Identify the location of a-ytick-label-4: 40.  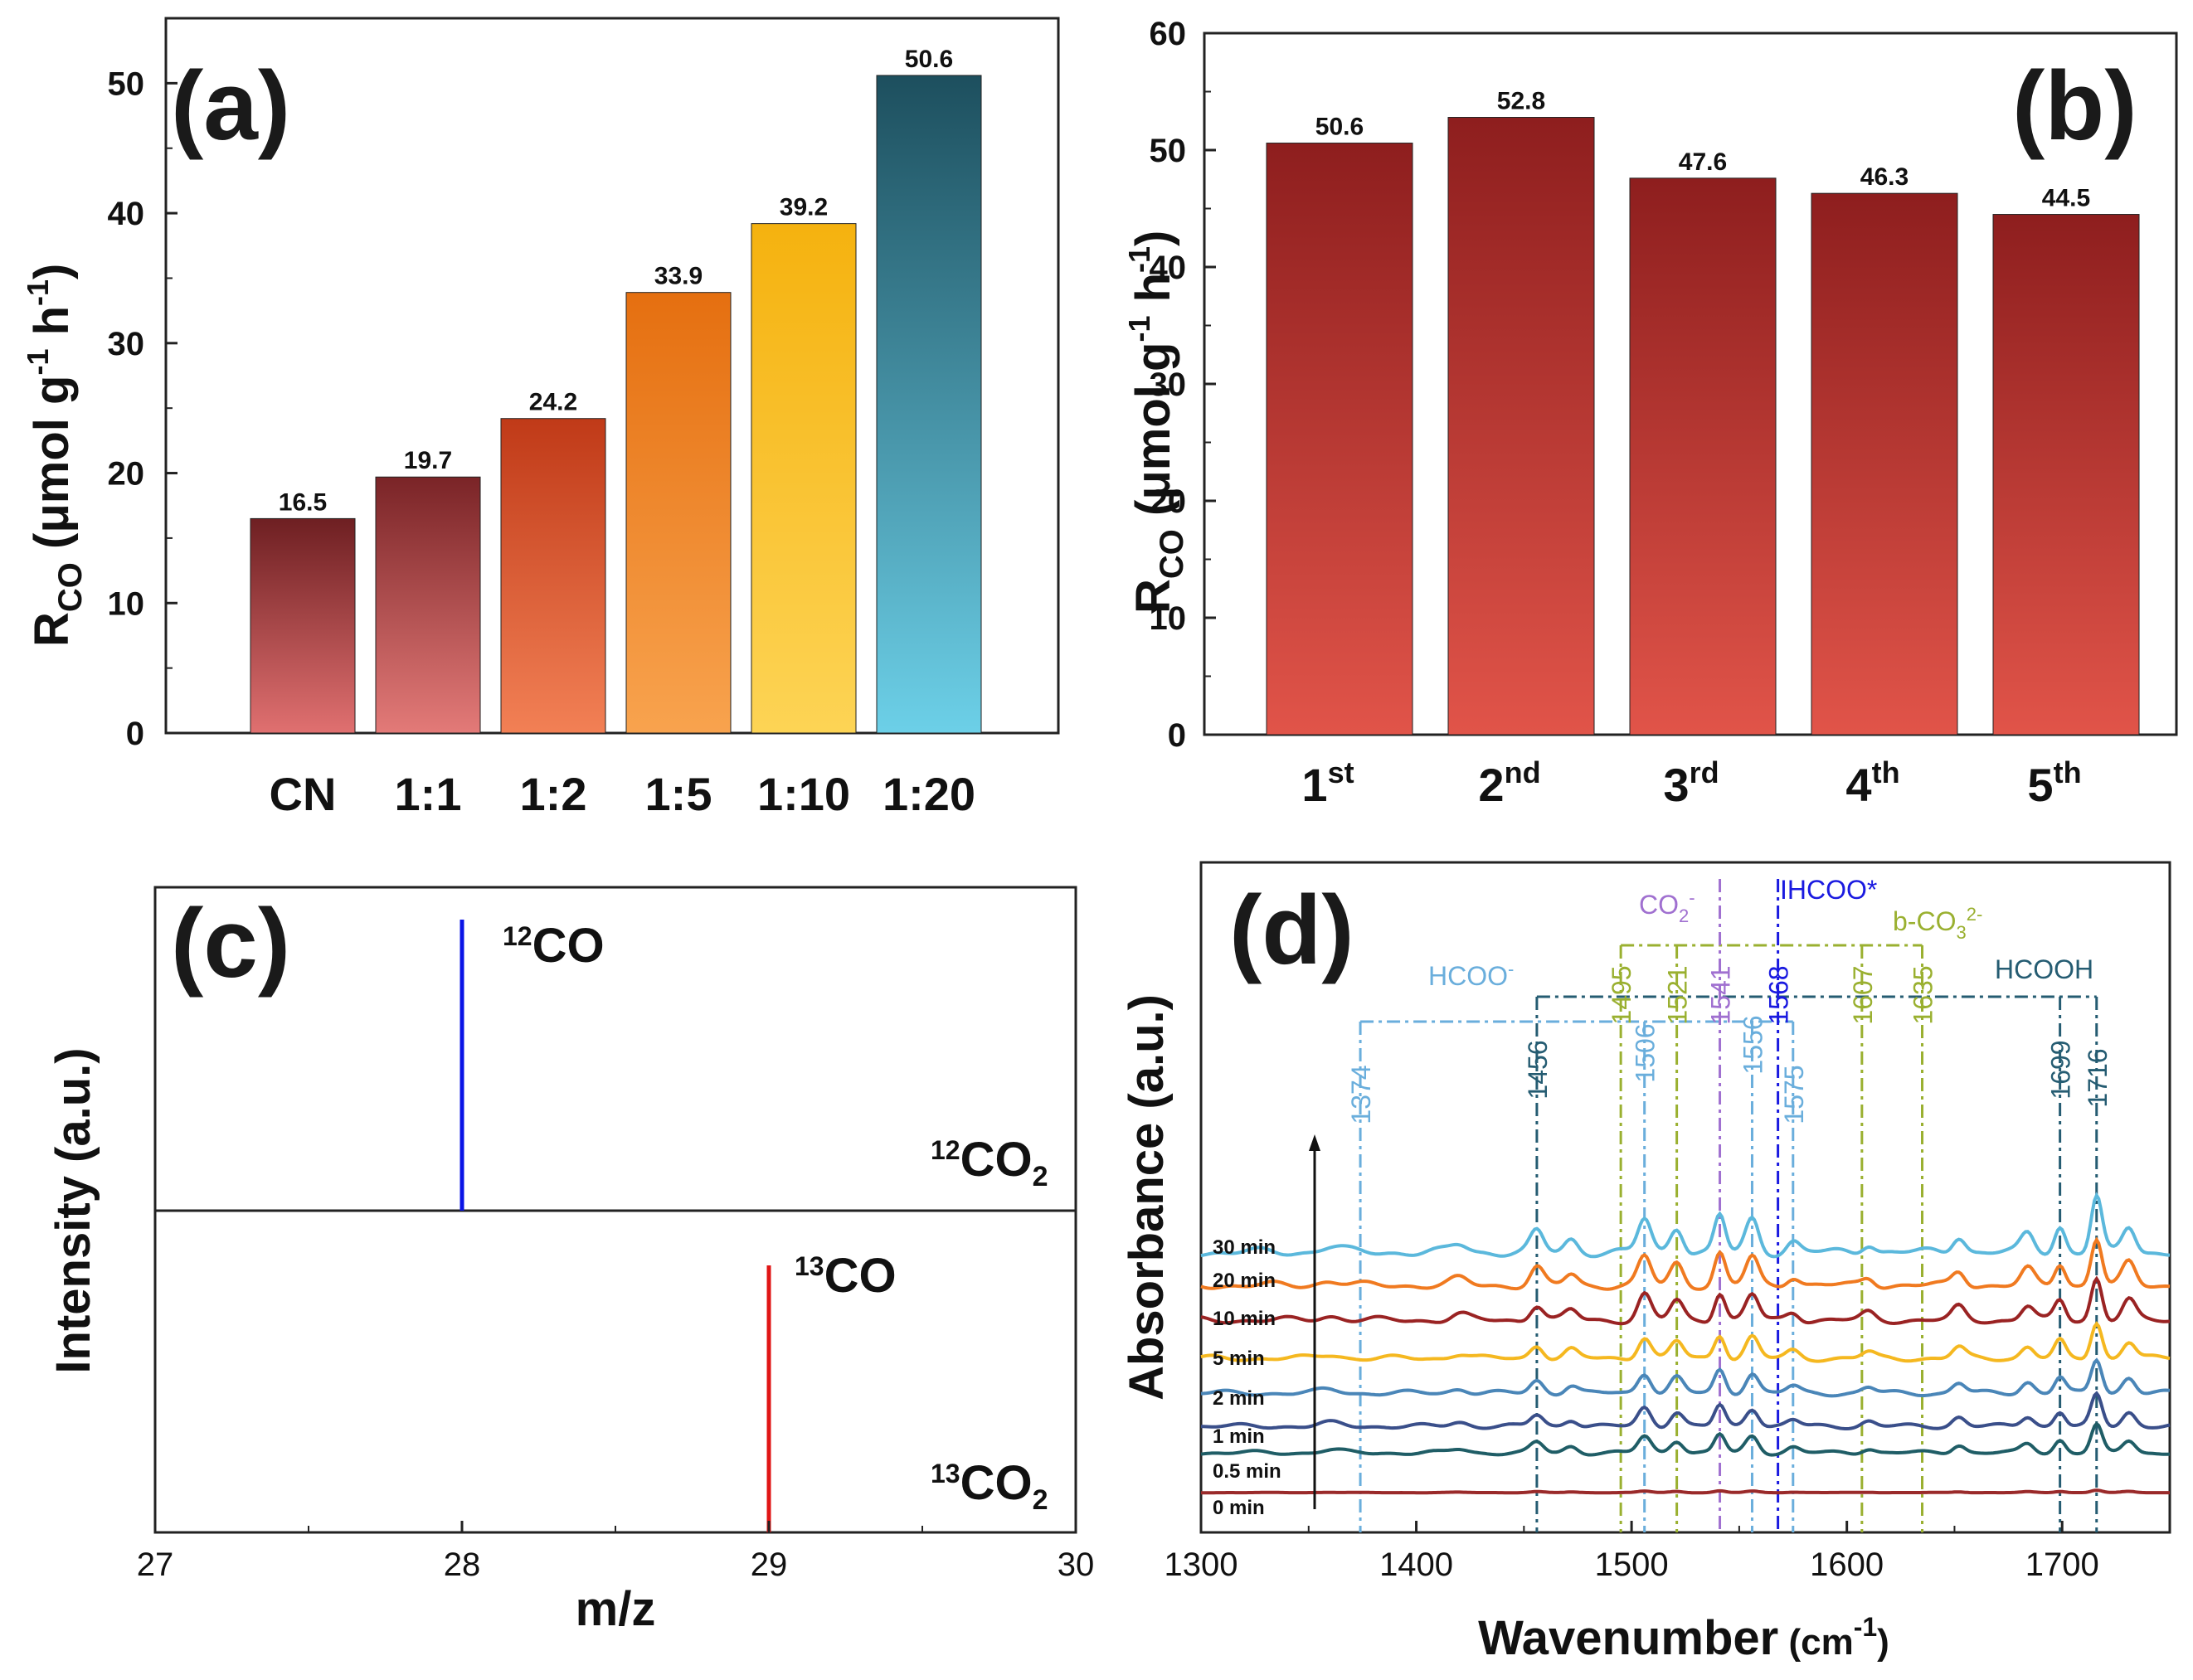
(127, 214).